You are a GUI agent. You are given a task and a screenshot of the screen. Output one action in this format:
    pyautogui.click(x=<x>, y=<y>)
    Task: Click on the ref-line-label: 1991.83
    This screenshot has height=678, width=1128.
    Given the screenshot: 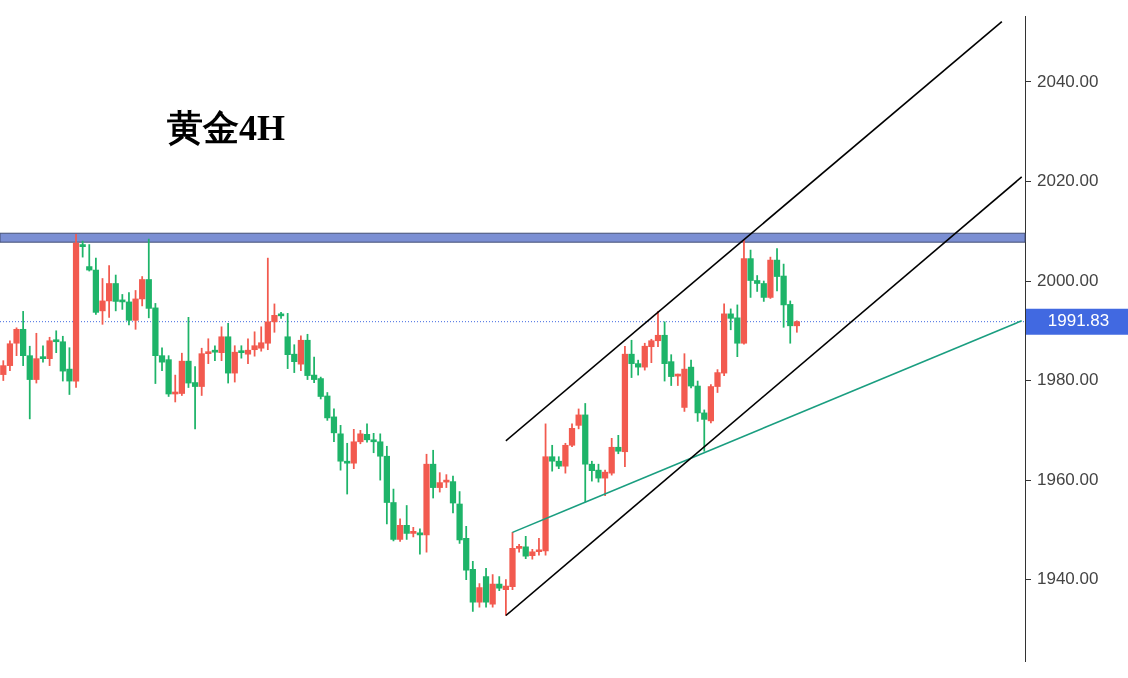 What is the action you would take?
    pyautogui.click(x=1078, y=321)
    